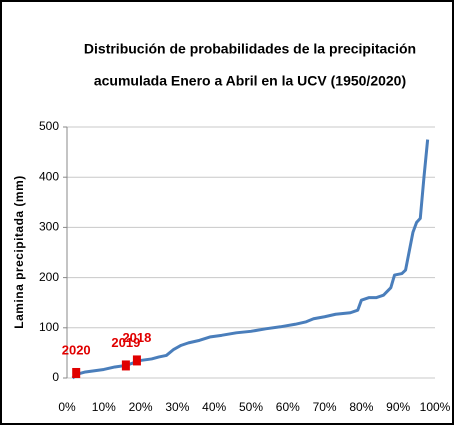 This screenshot has width=454, height=425. What do you see at coordinates (49, 227) in the screenshot?
I see `y-tick-label: 300` at bounding box center [49, 227].